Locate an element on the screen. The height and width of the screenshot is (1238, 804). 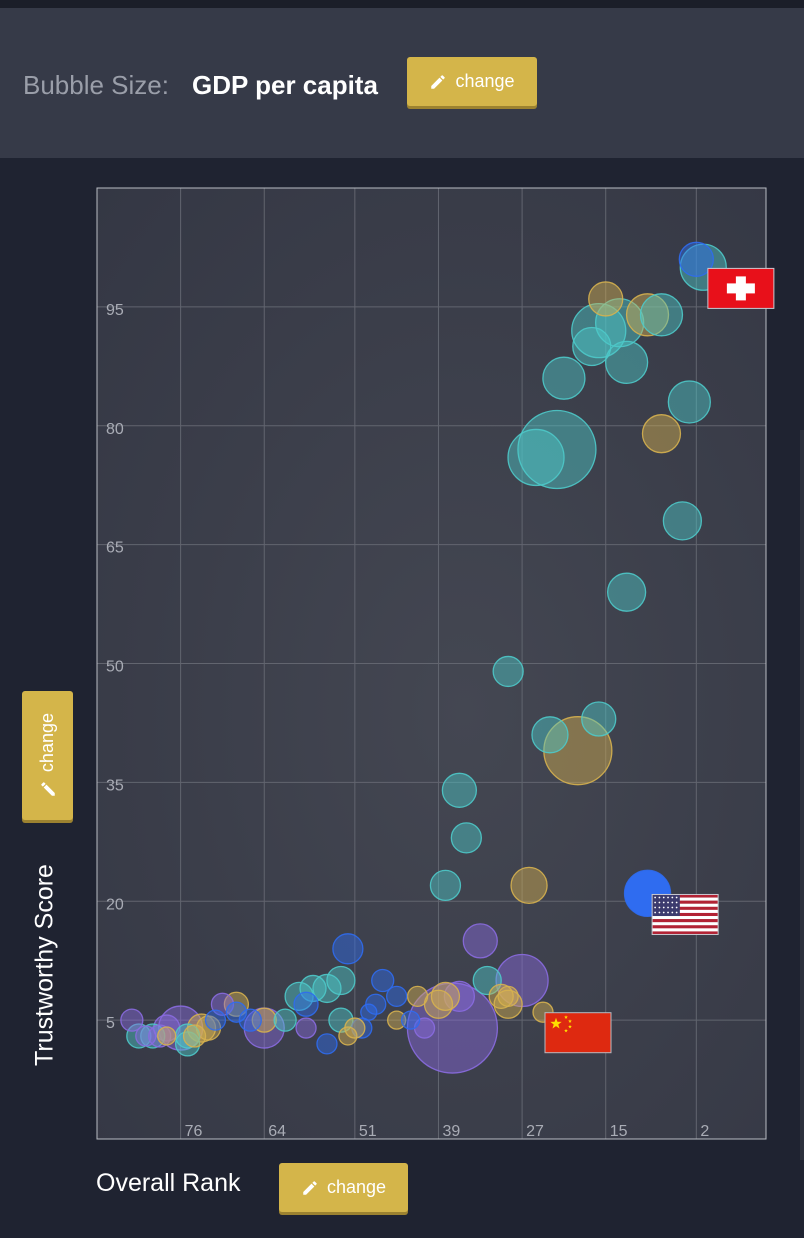
change-y-axis-button: change is located at coordinates (47, 755).